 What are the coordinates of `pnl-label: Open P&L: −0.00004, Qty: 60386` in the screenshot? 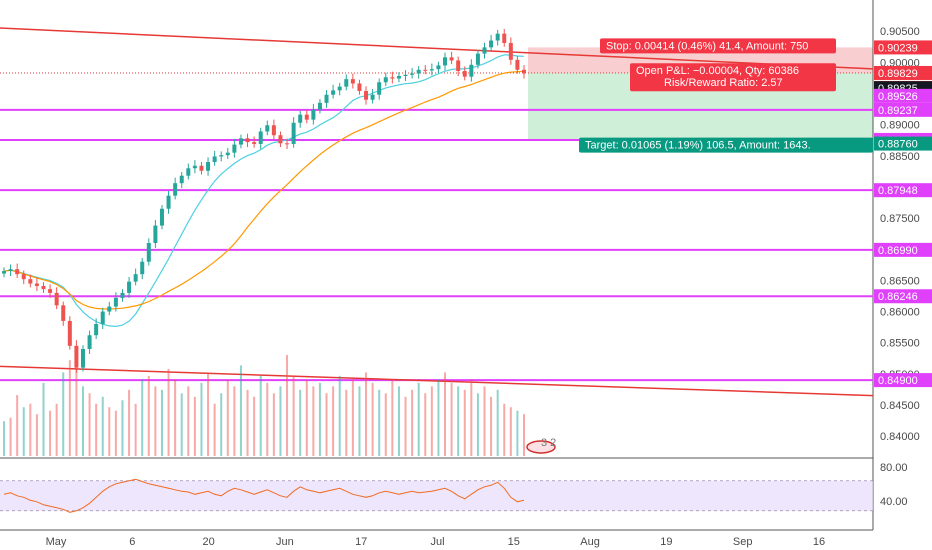 It's located at (717, 71).